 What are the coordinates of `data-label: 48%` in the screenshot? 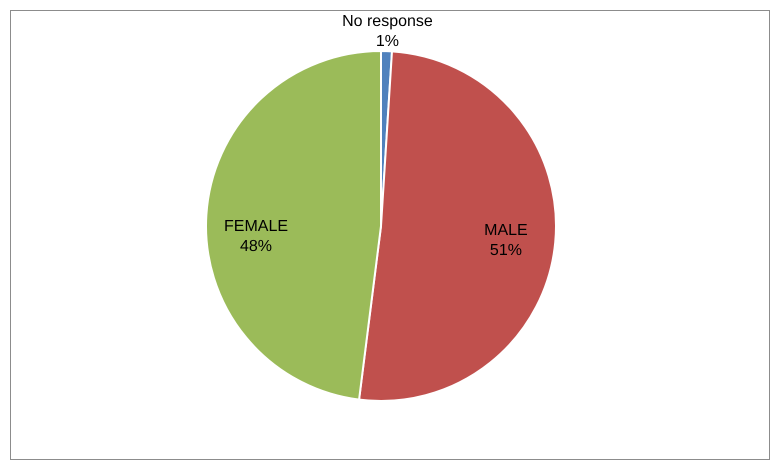 It's located at (256, 246).